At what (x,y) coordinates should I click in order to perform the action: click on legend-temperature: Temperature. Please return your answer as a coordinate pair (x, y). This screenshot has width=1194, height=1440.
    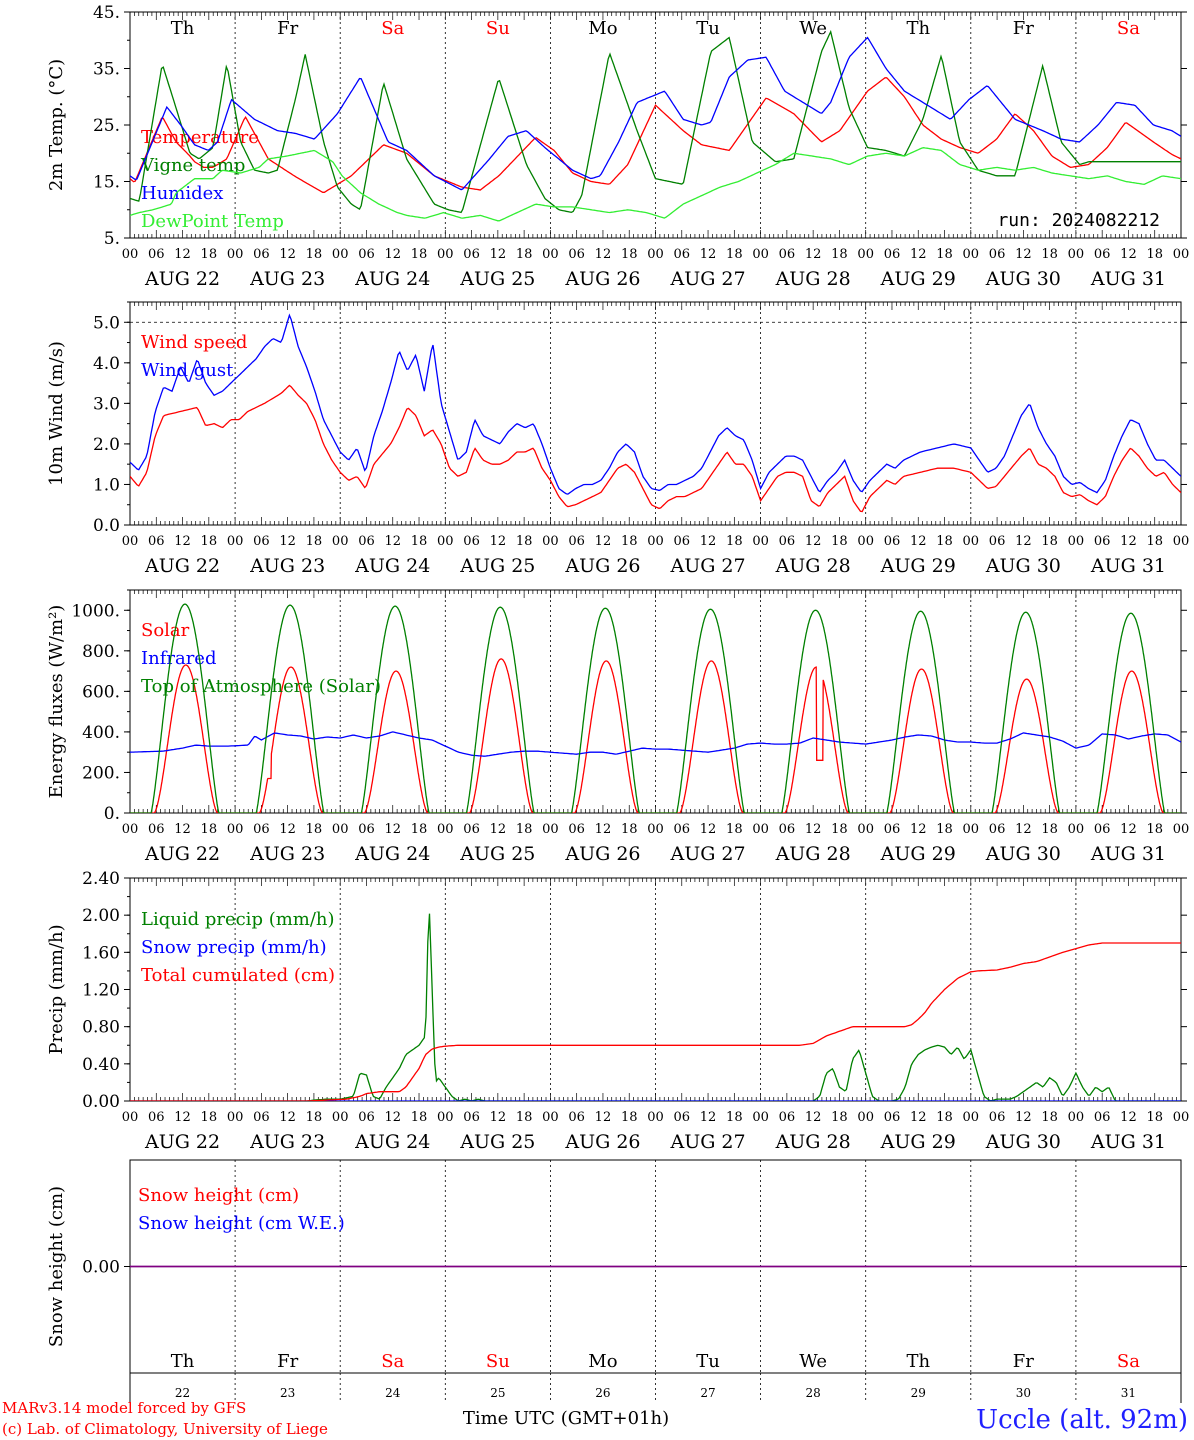
    Looking at the image, I should click on (200, 137).